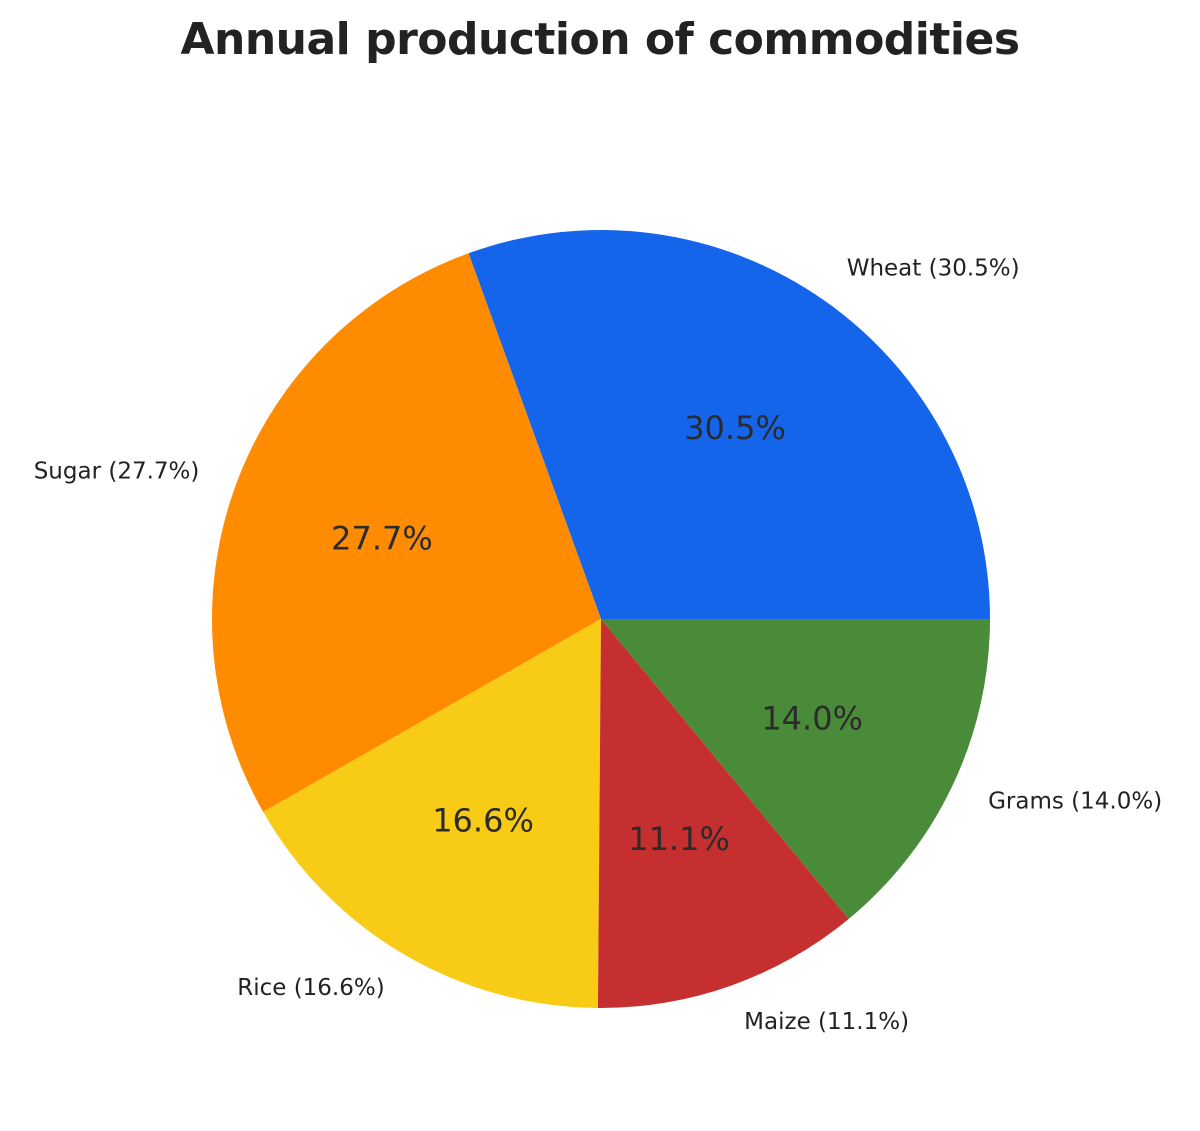 The height and width of the screenshot is (1131, 1200). Describe the element at coordinates (117, 471) in the screenshot. I see `slice-label-sugar: Sugar (27.7%)` at that location.